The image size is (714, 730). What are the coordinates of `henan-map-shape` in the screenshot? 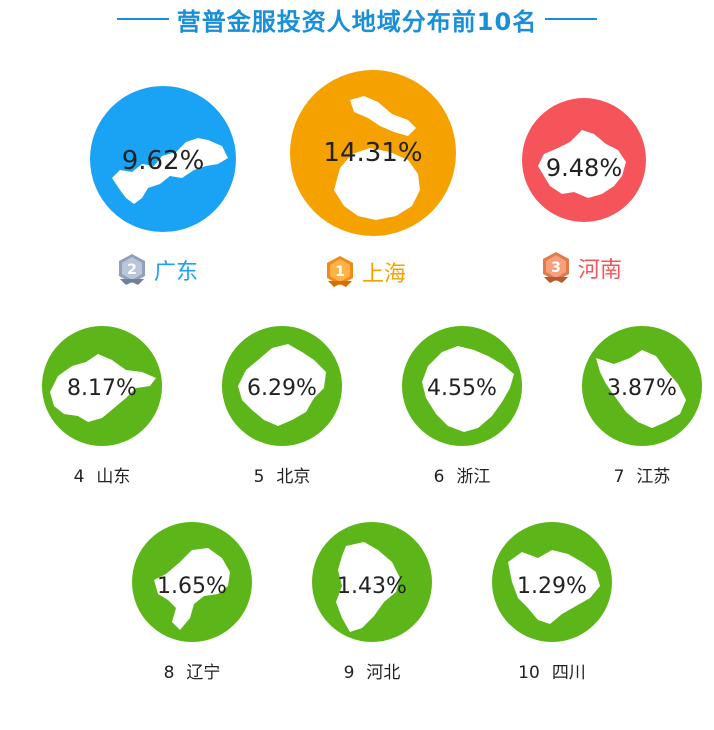 It's located at (582, 164).